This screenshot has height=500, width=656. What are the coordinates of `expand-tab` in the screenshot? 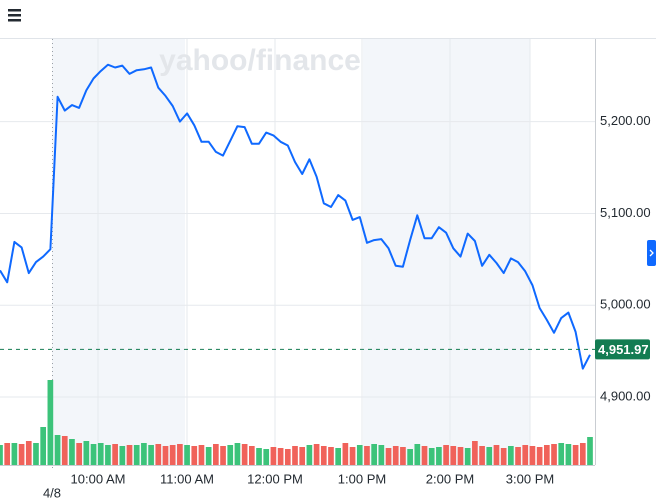 It's located at (651, 253).